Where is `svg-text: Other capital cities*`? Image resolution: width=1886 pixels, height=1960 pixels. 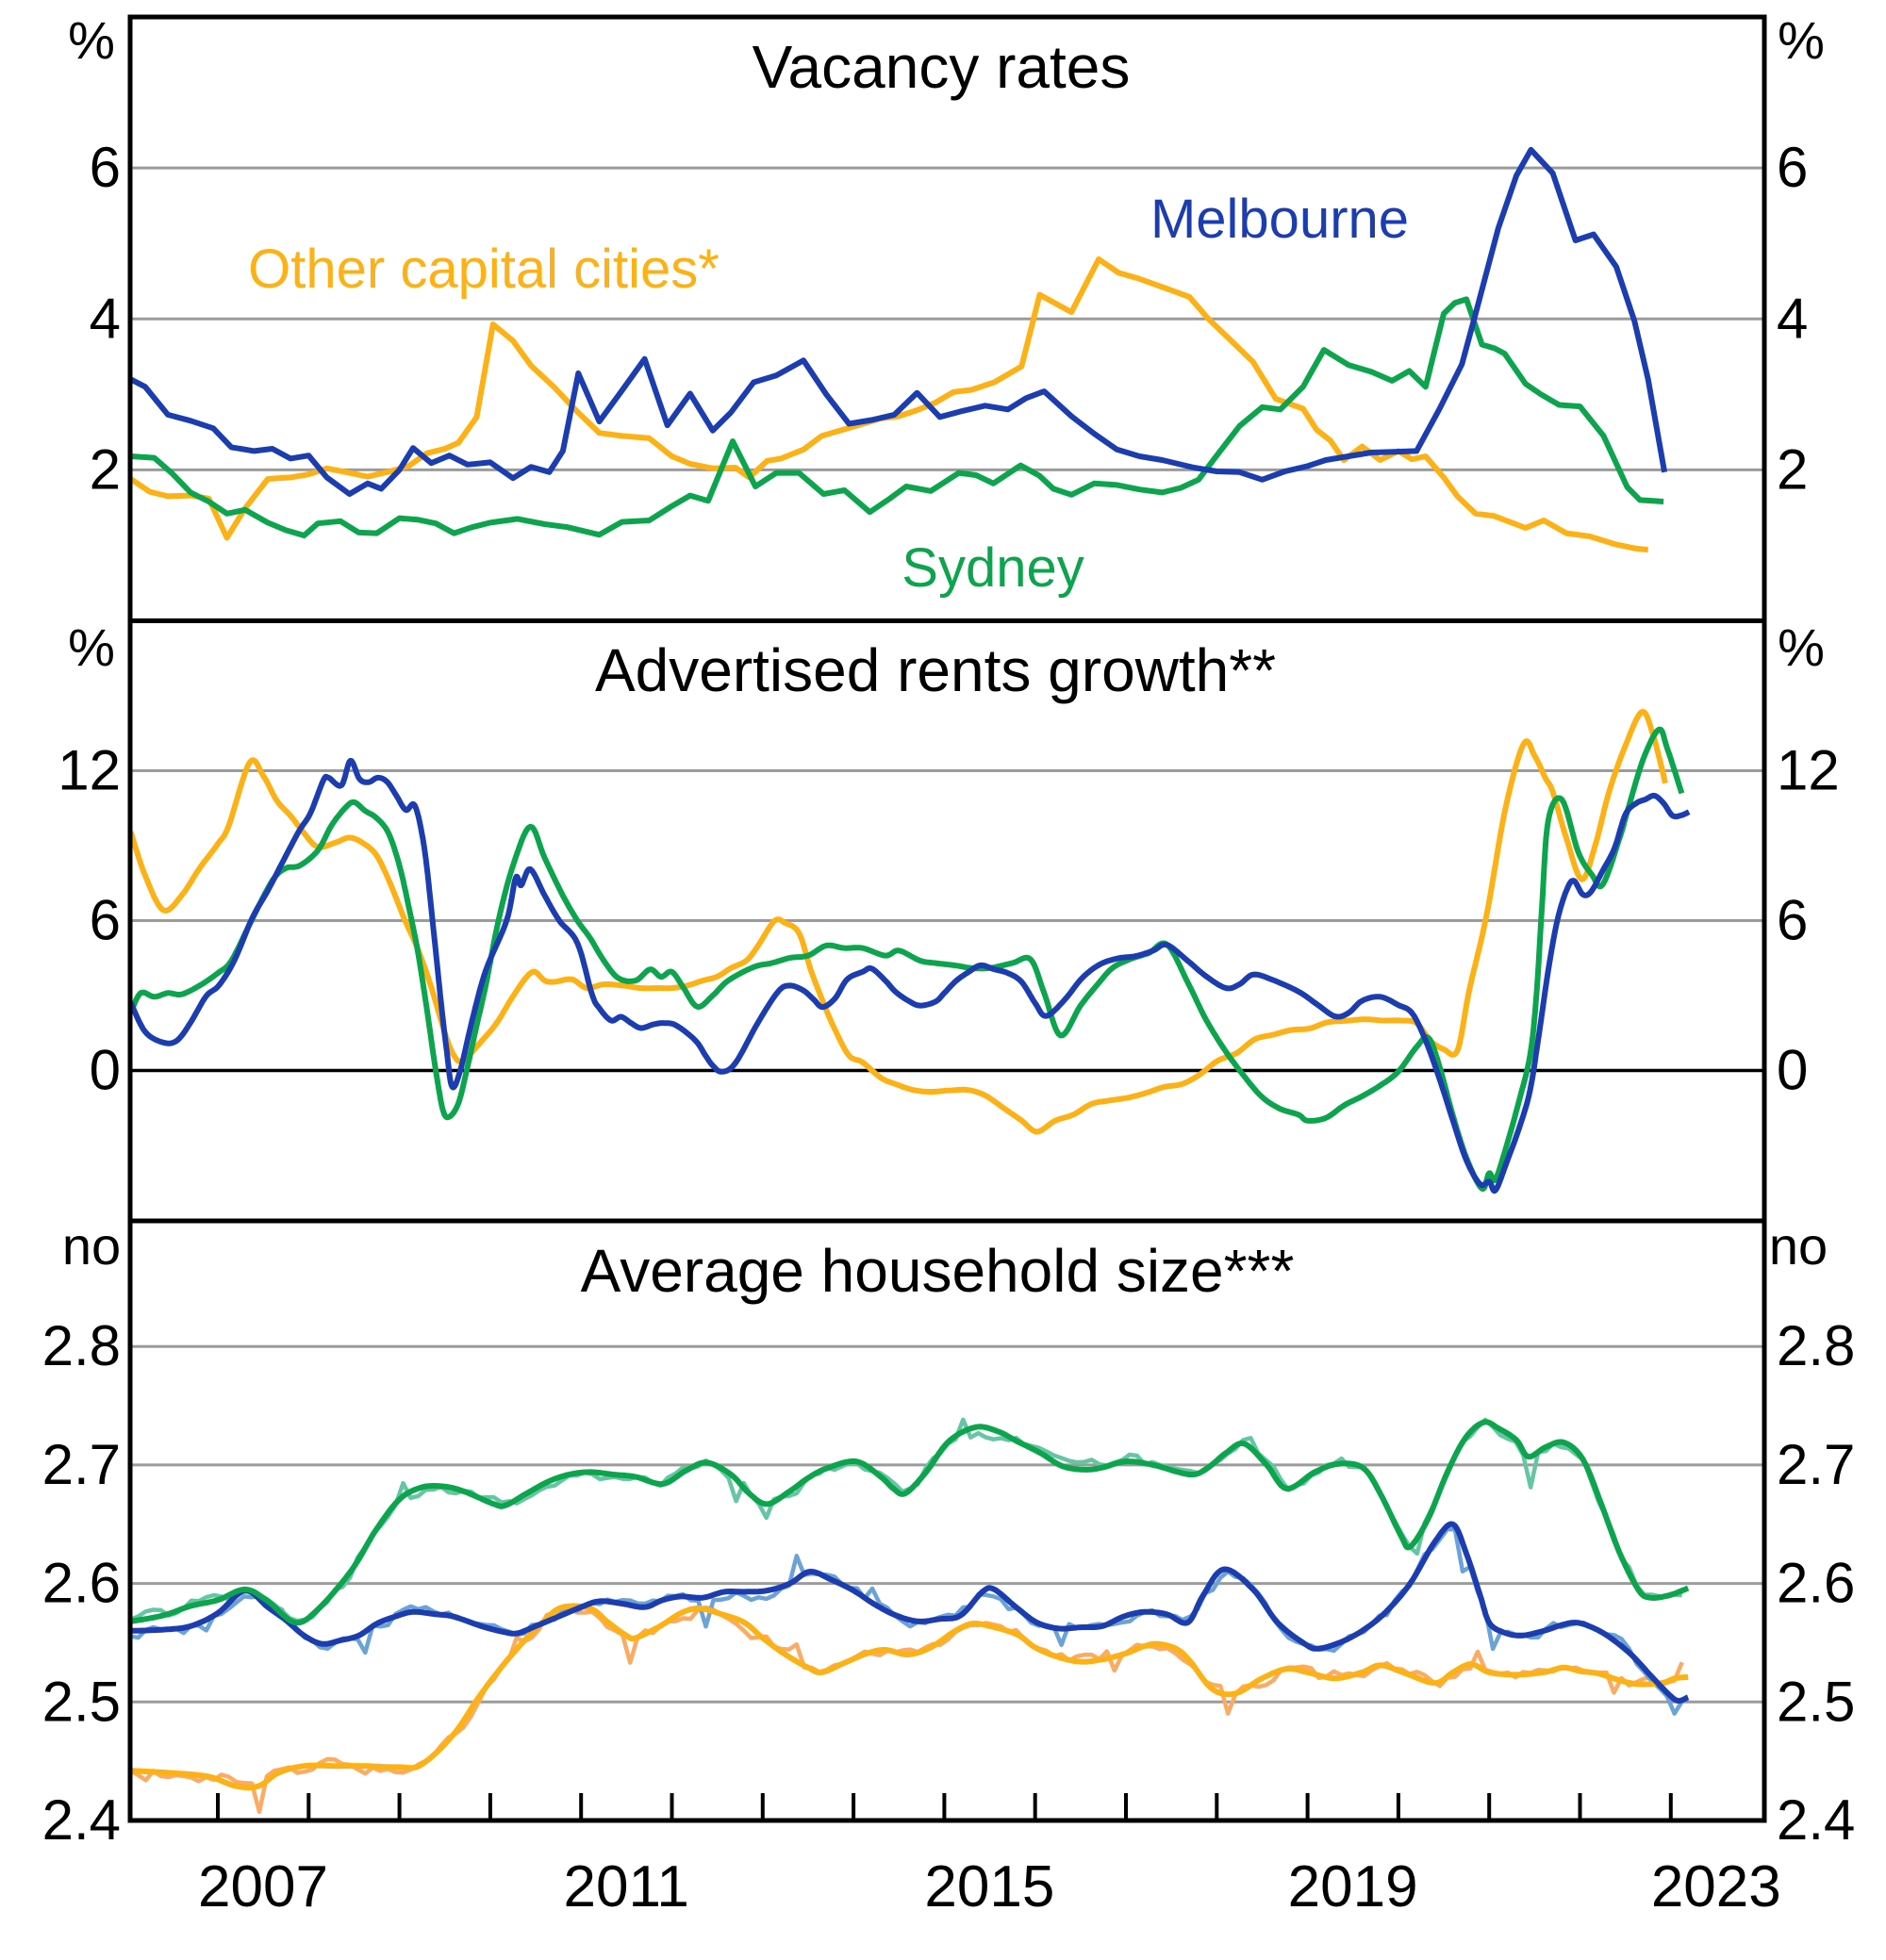
svg-text: Other capital cities* is located at coordinates (484, 269).